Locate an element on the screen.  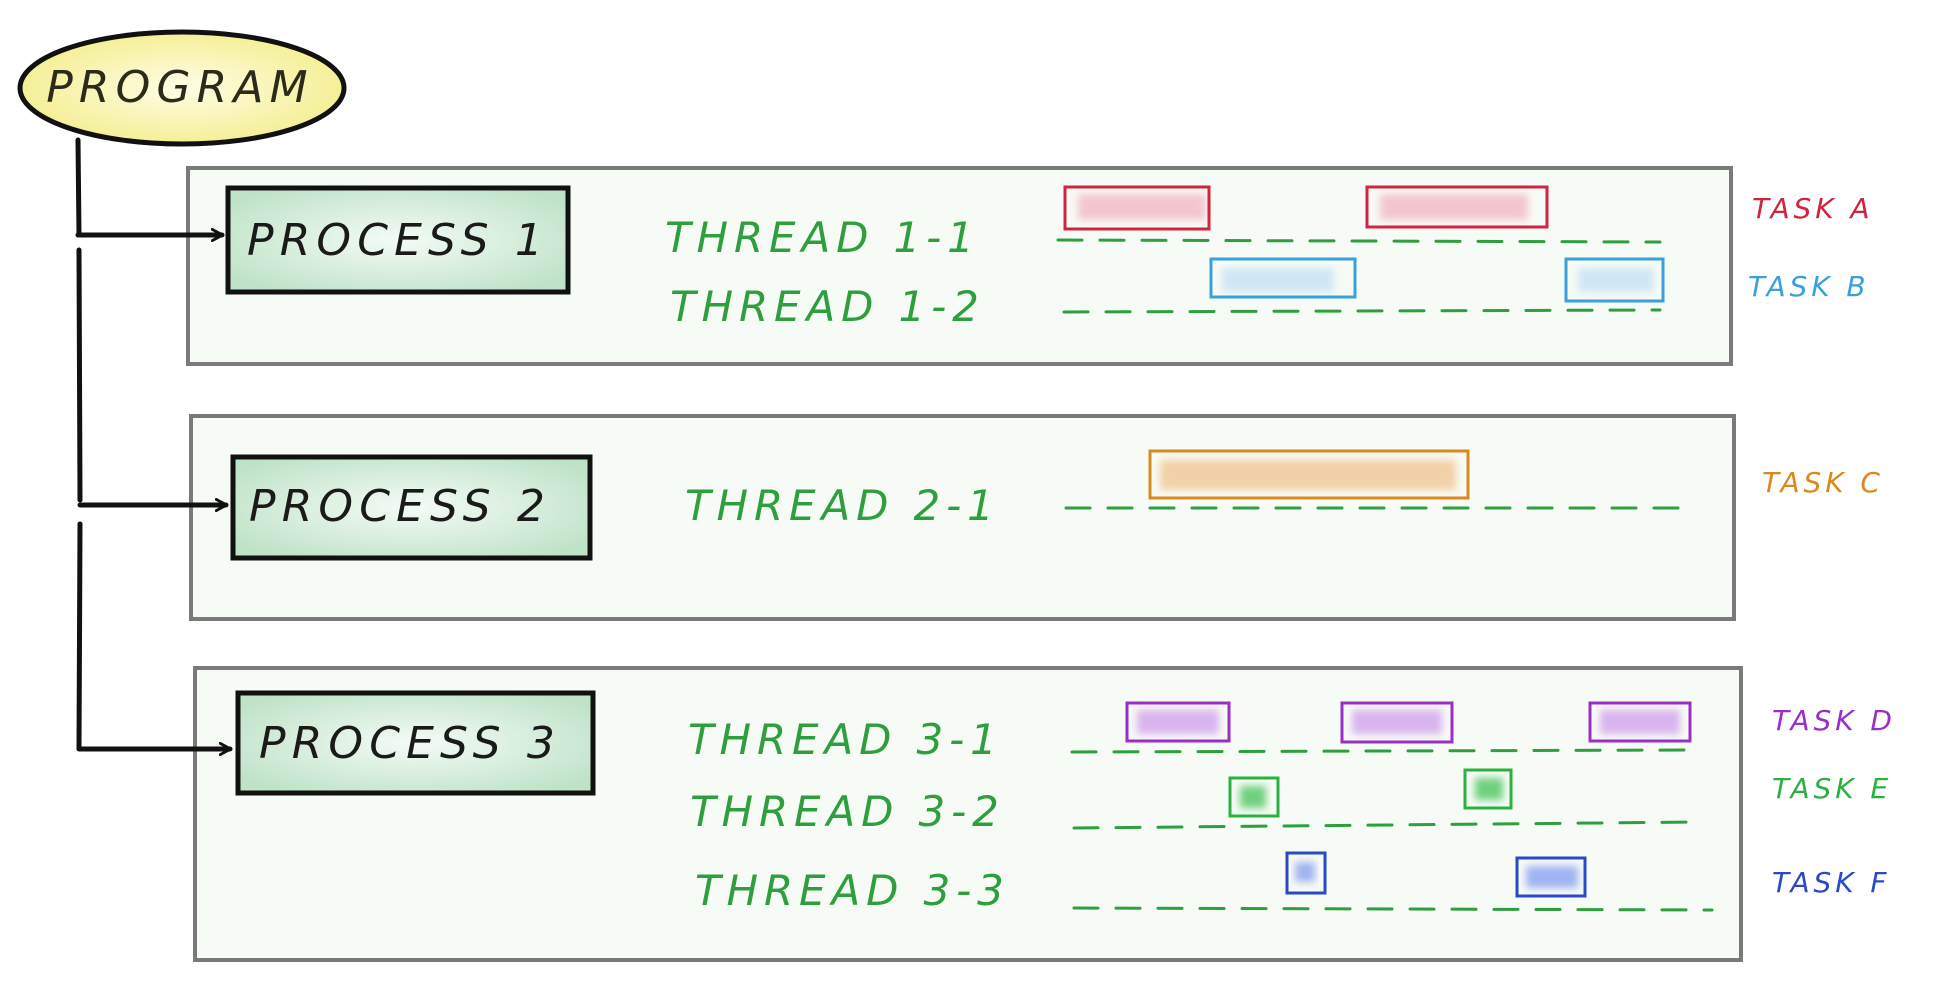
process-label: Process 1 is located at coordinates (398, 240).